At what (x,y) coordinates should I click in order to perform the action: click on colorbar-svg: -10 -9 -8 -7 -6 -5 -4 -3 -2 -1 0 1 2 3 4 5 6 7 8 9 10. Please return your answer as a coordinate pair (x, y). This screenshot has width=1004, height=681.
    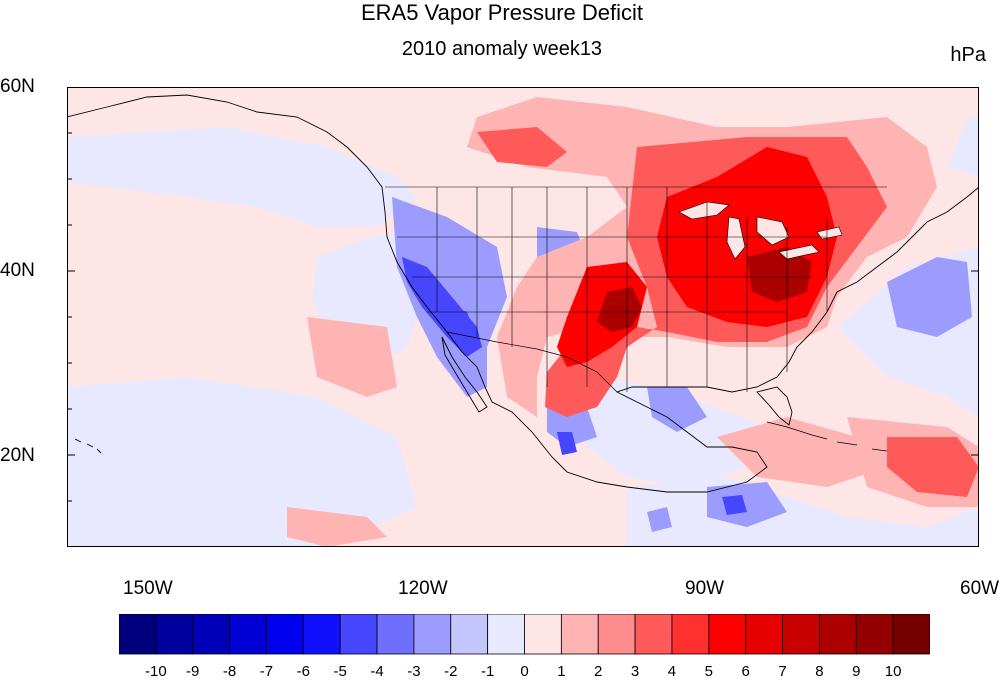
    Looking at the image, I should click on (524, 647).